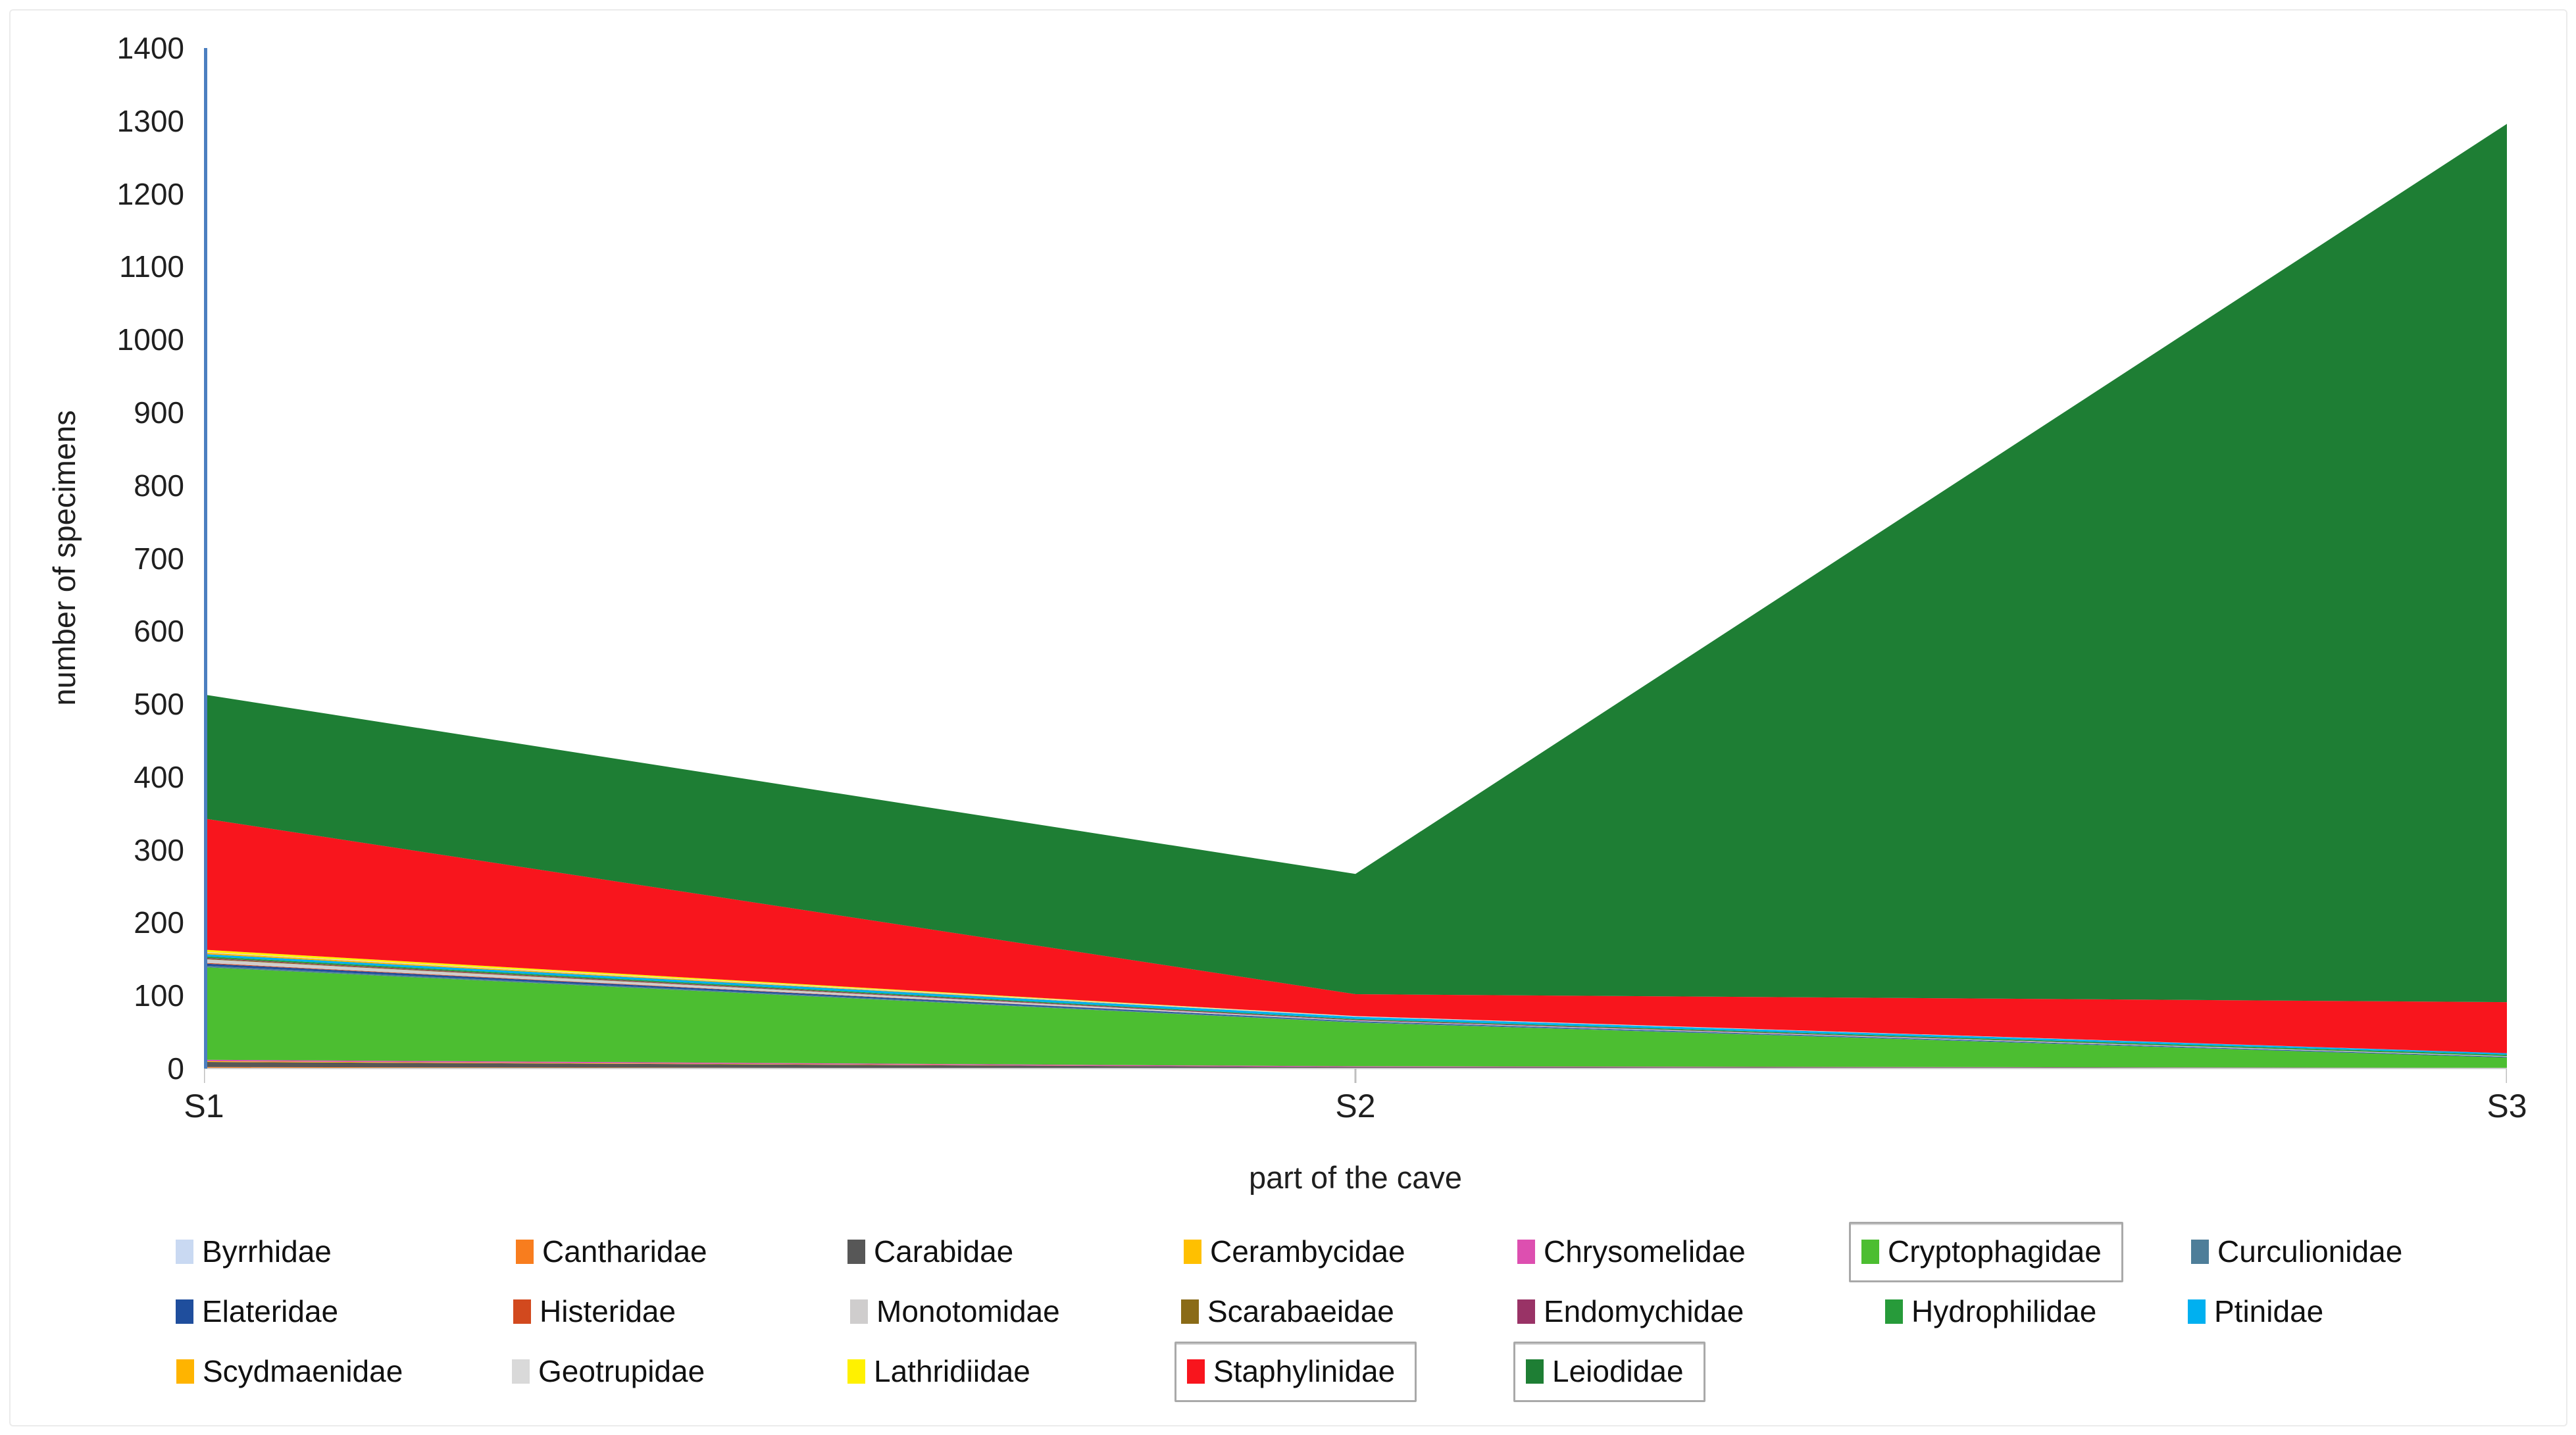  I want to click on legend-item-lathridiidae: Lathridiidae, so click(938, 1371).